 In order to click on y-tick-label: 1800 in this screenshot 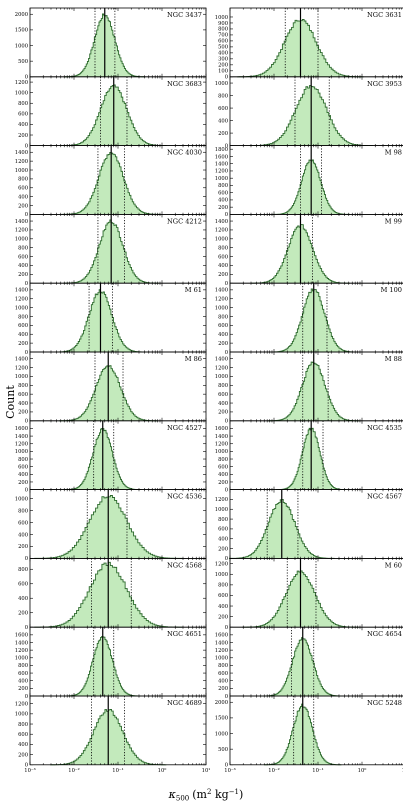, I will do `click(221, 150)`.